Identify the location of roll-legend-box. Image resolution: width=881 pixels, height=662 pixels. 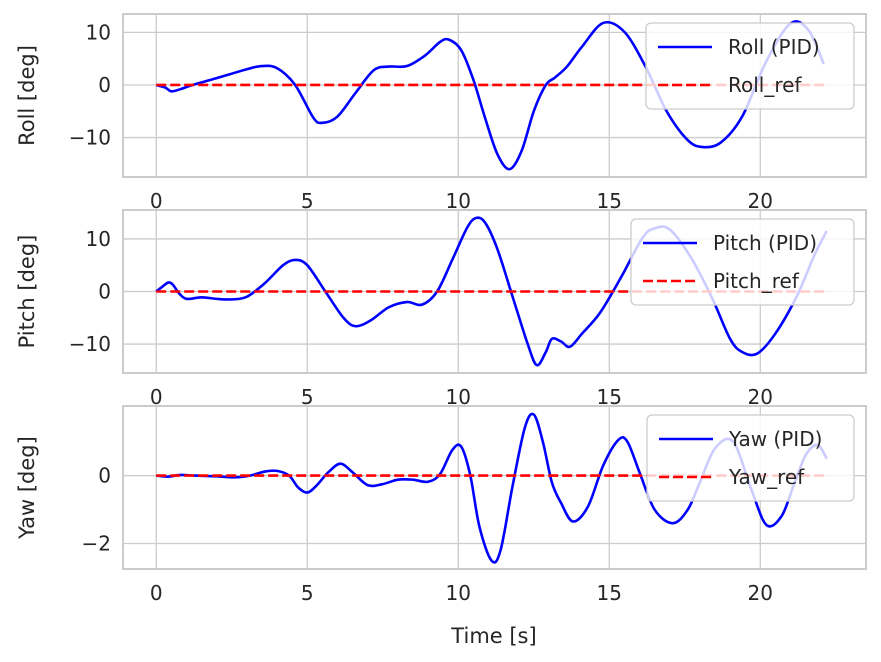
(750, 66).